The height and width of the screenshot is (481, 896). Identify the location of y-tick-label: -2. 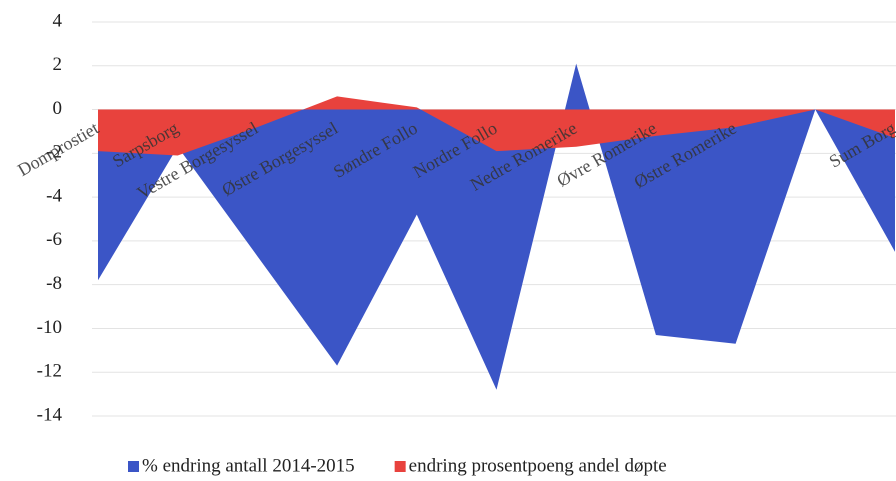
(54, 152).